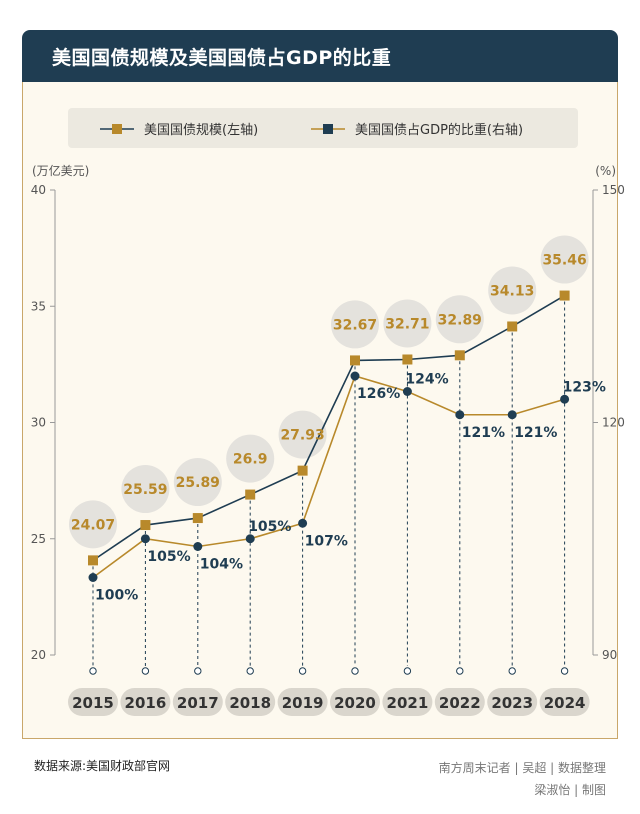 The height and width of the screenshot is (814, 640). Describe the element at coordinates (570, 790) in the screenshot. I see `designer-credit: 梁淑怡 | 制图` at that location.